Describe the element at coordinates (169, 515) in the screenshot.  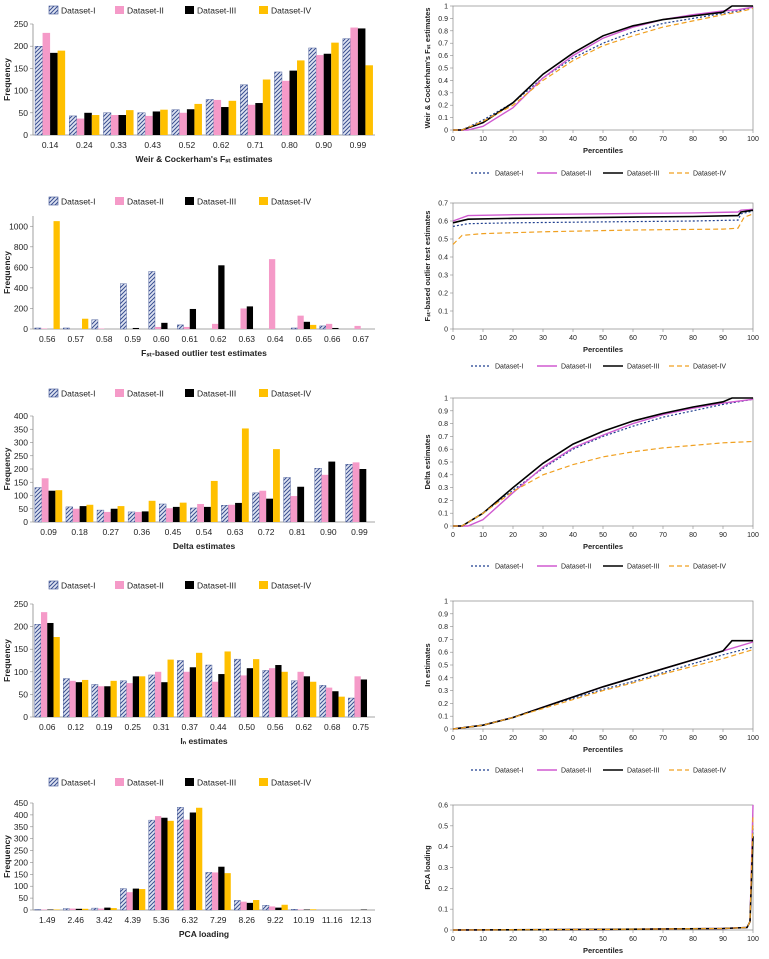
I see `bar-dataset-ii-0.45` at that location.